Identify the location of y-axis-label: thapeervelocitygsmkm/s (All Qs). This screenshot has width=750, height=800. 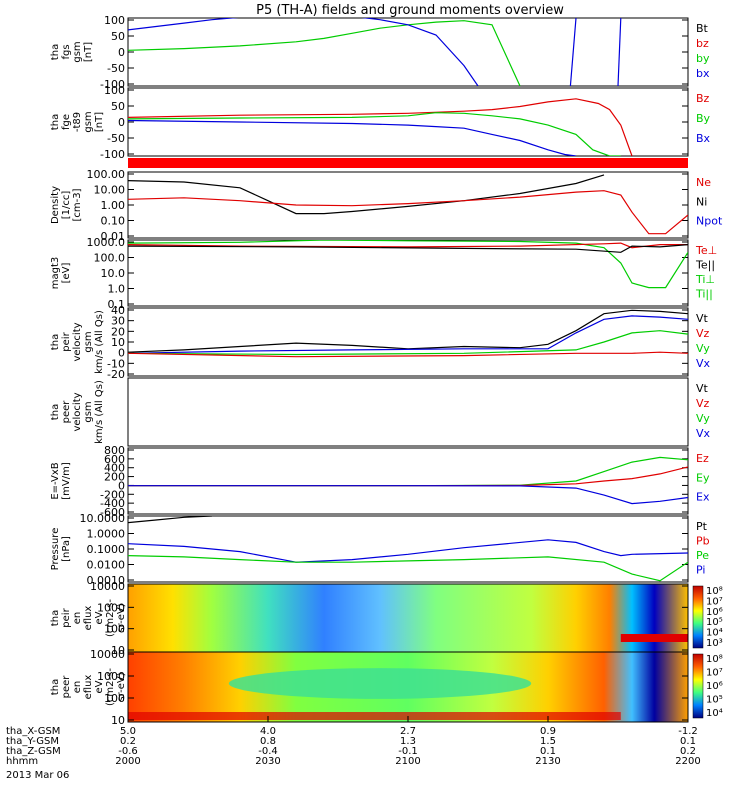
(77, 412).